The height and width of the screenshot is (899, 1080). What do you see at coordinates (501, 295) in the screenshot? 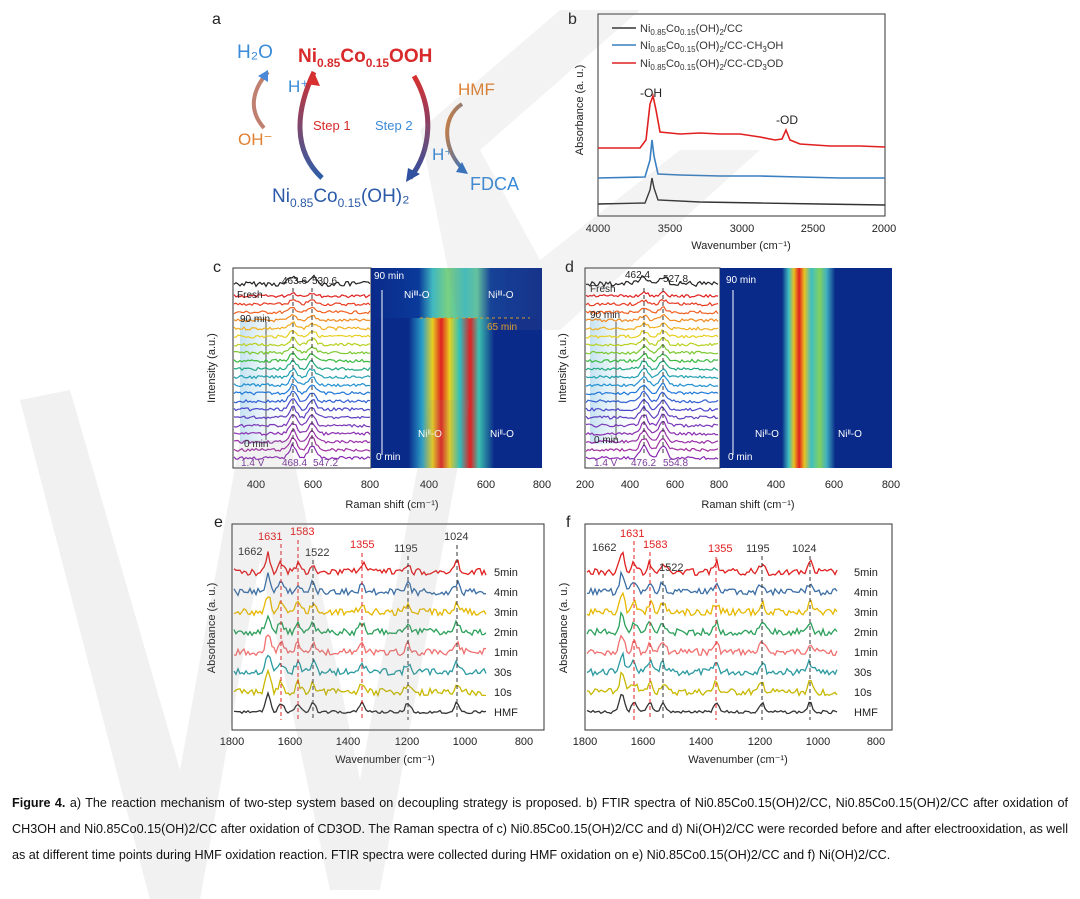
I see `ni3-right-c: Niᴵᴵᴵ-O` at bounding box center [501, 295].